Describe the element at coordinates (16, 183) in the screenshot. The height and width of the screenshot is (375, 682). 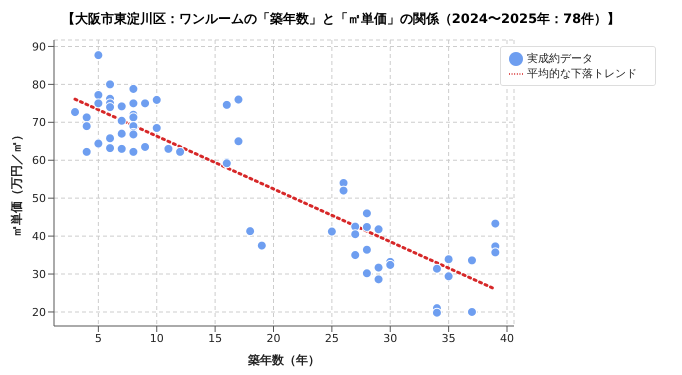
I see `y-axis-title: ㎡単価（万円／㎡）` at that location.